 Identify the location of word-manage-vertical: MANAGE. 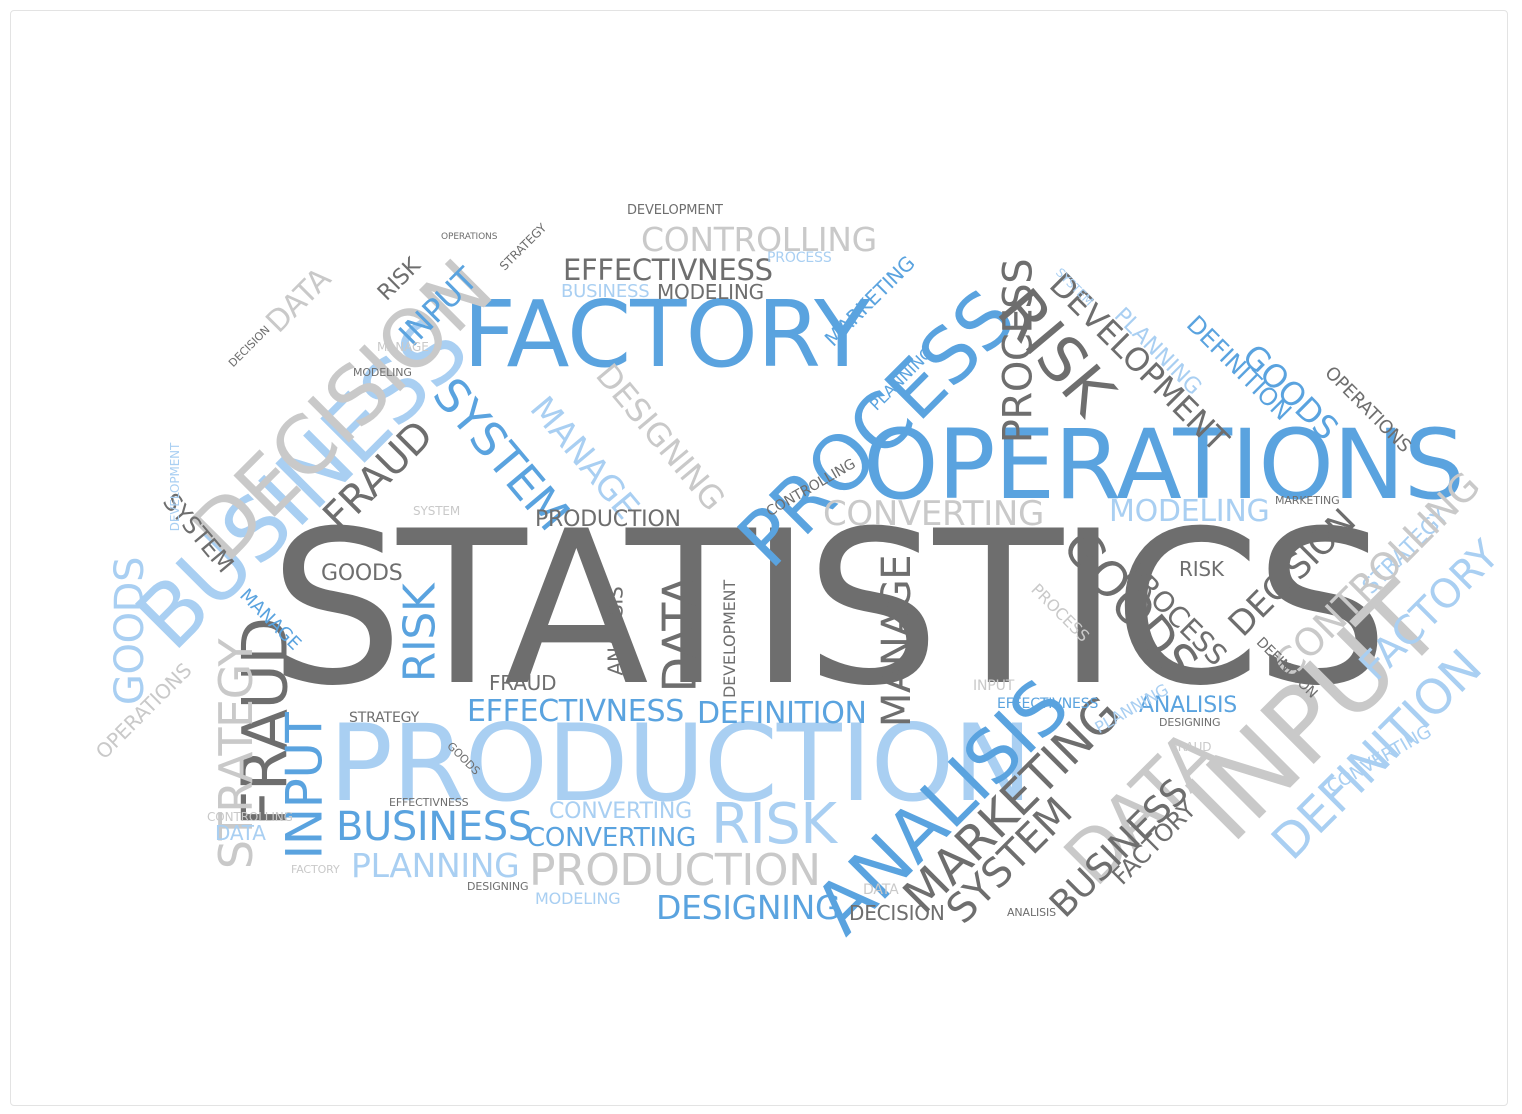
(897, 641).